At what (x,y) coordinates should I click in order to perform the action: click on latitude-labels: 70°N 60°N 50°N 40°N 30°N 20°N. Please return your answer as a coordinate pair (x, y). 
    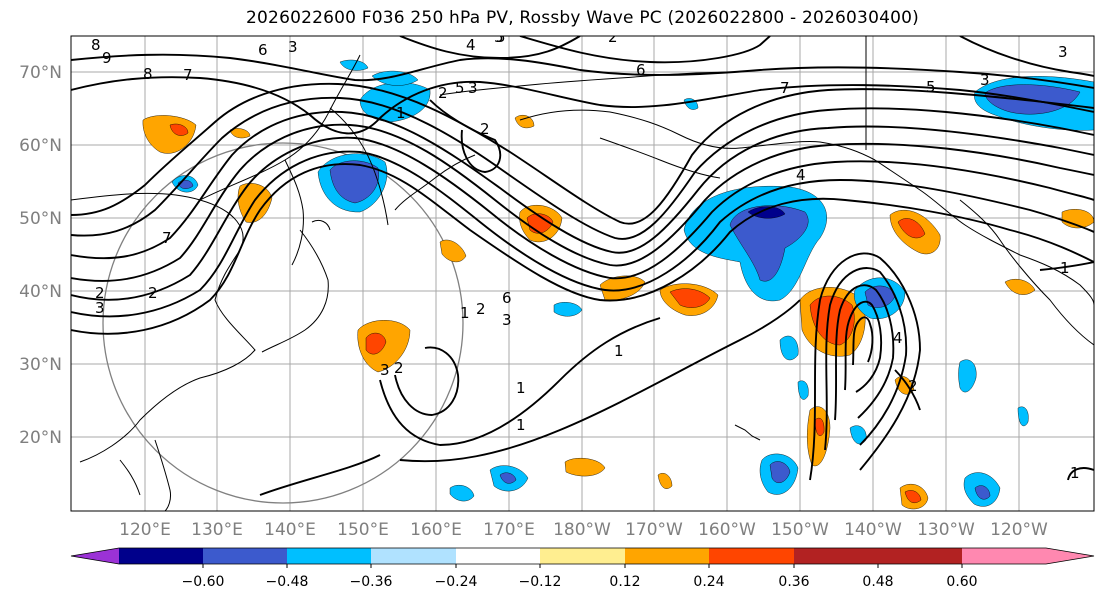
    Looking at the image, I should click on (40, 255).